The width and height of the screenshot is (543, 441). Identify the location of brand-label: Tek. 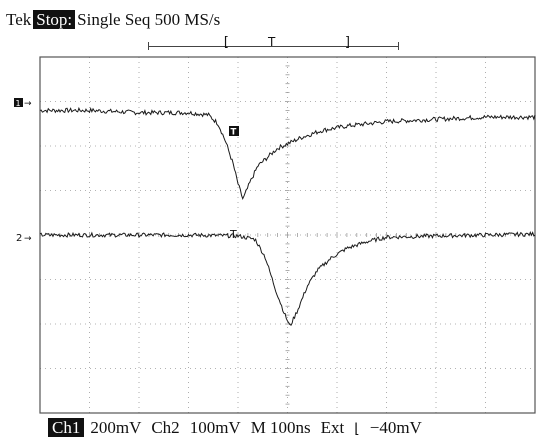
(19, 19).